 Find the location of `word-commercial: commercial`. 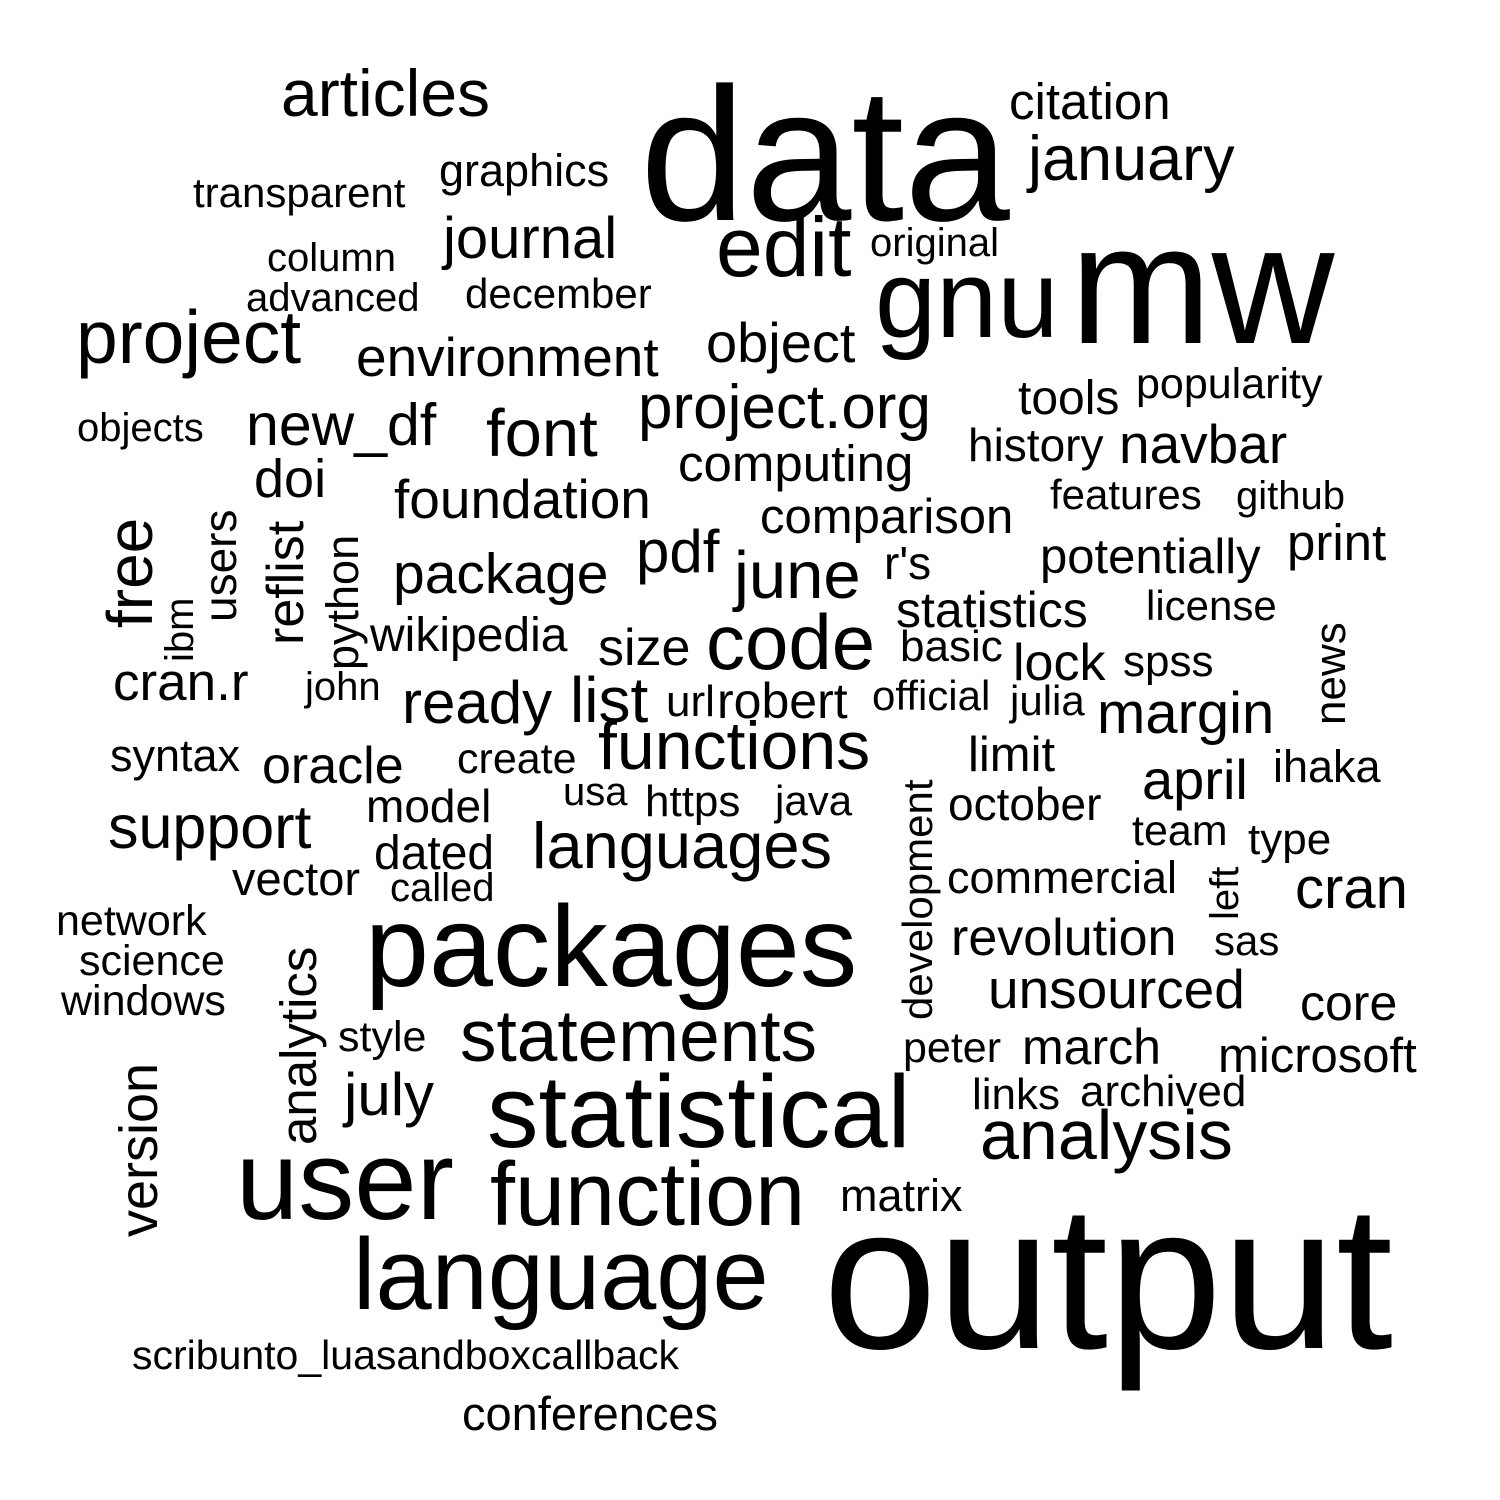

word-commercial: commercial is located at coordinates (1062, 877).